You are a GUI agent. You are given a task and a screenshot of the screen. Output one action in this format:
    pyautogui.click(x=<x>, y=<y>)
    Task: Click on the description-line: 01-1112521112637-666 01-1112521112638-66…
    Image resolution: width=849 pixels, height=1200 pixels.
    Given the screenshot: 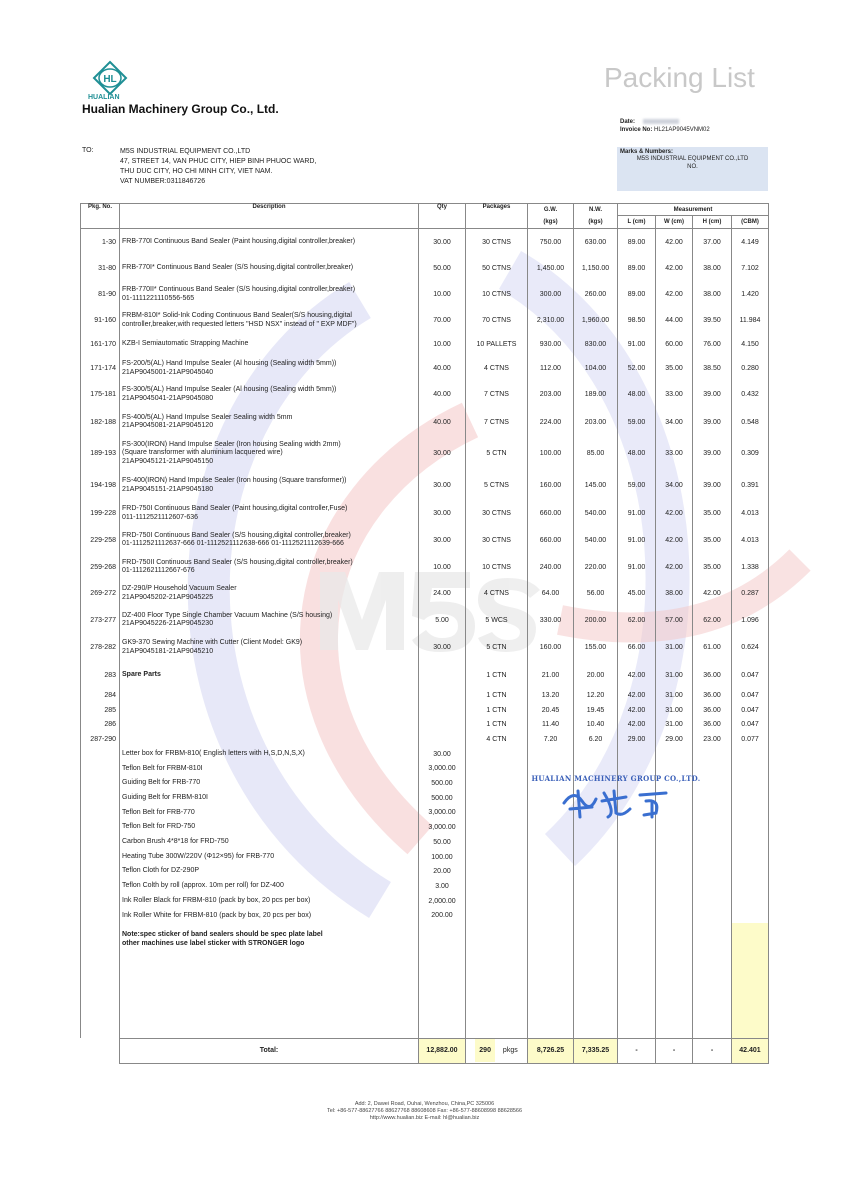 What is the action you would take?
    pyautogui.click(x=233, y=543)
    